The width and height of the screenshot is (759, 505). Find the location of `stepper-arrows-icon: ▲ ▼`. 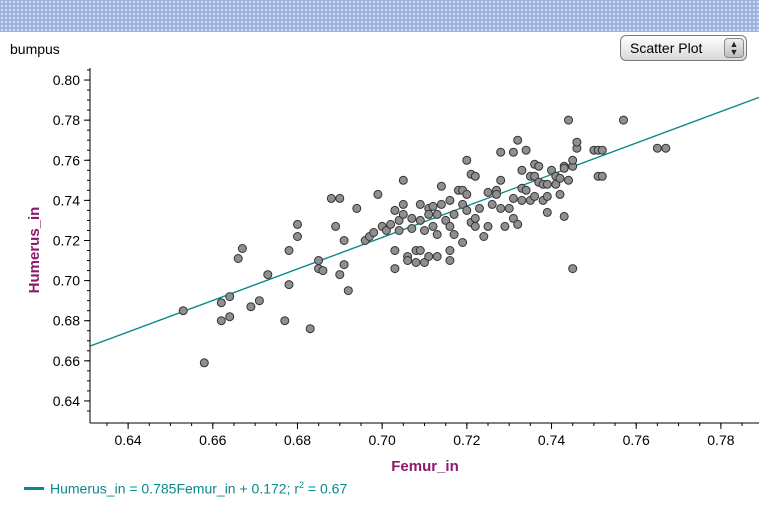

stepper-arrows-icon: ▲ ▼ is located at coordinates (734, 48).